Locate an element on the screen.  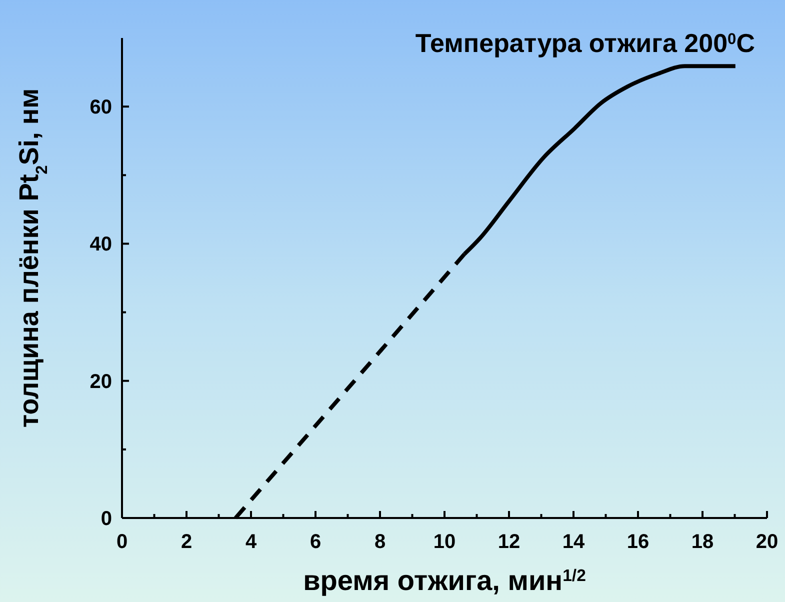
x-tick-label: 20 is located at coordinates (767, 542).